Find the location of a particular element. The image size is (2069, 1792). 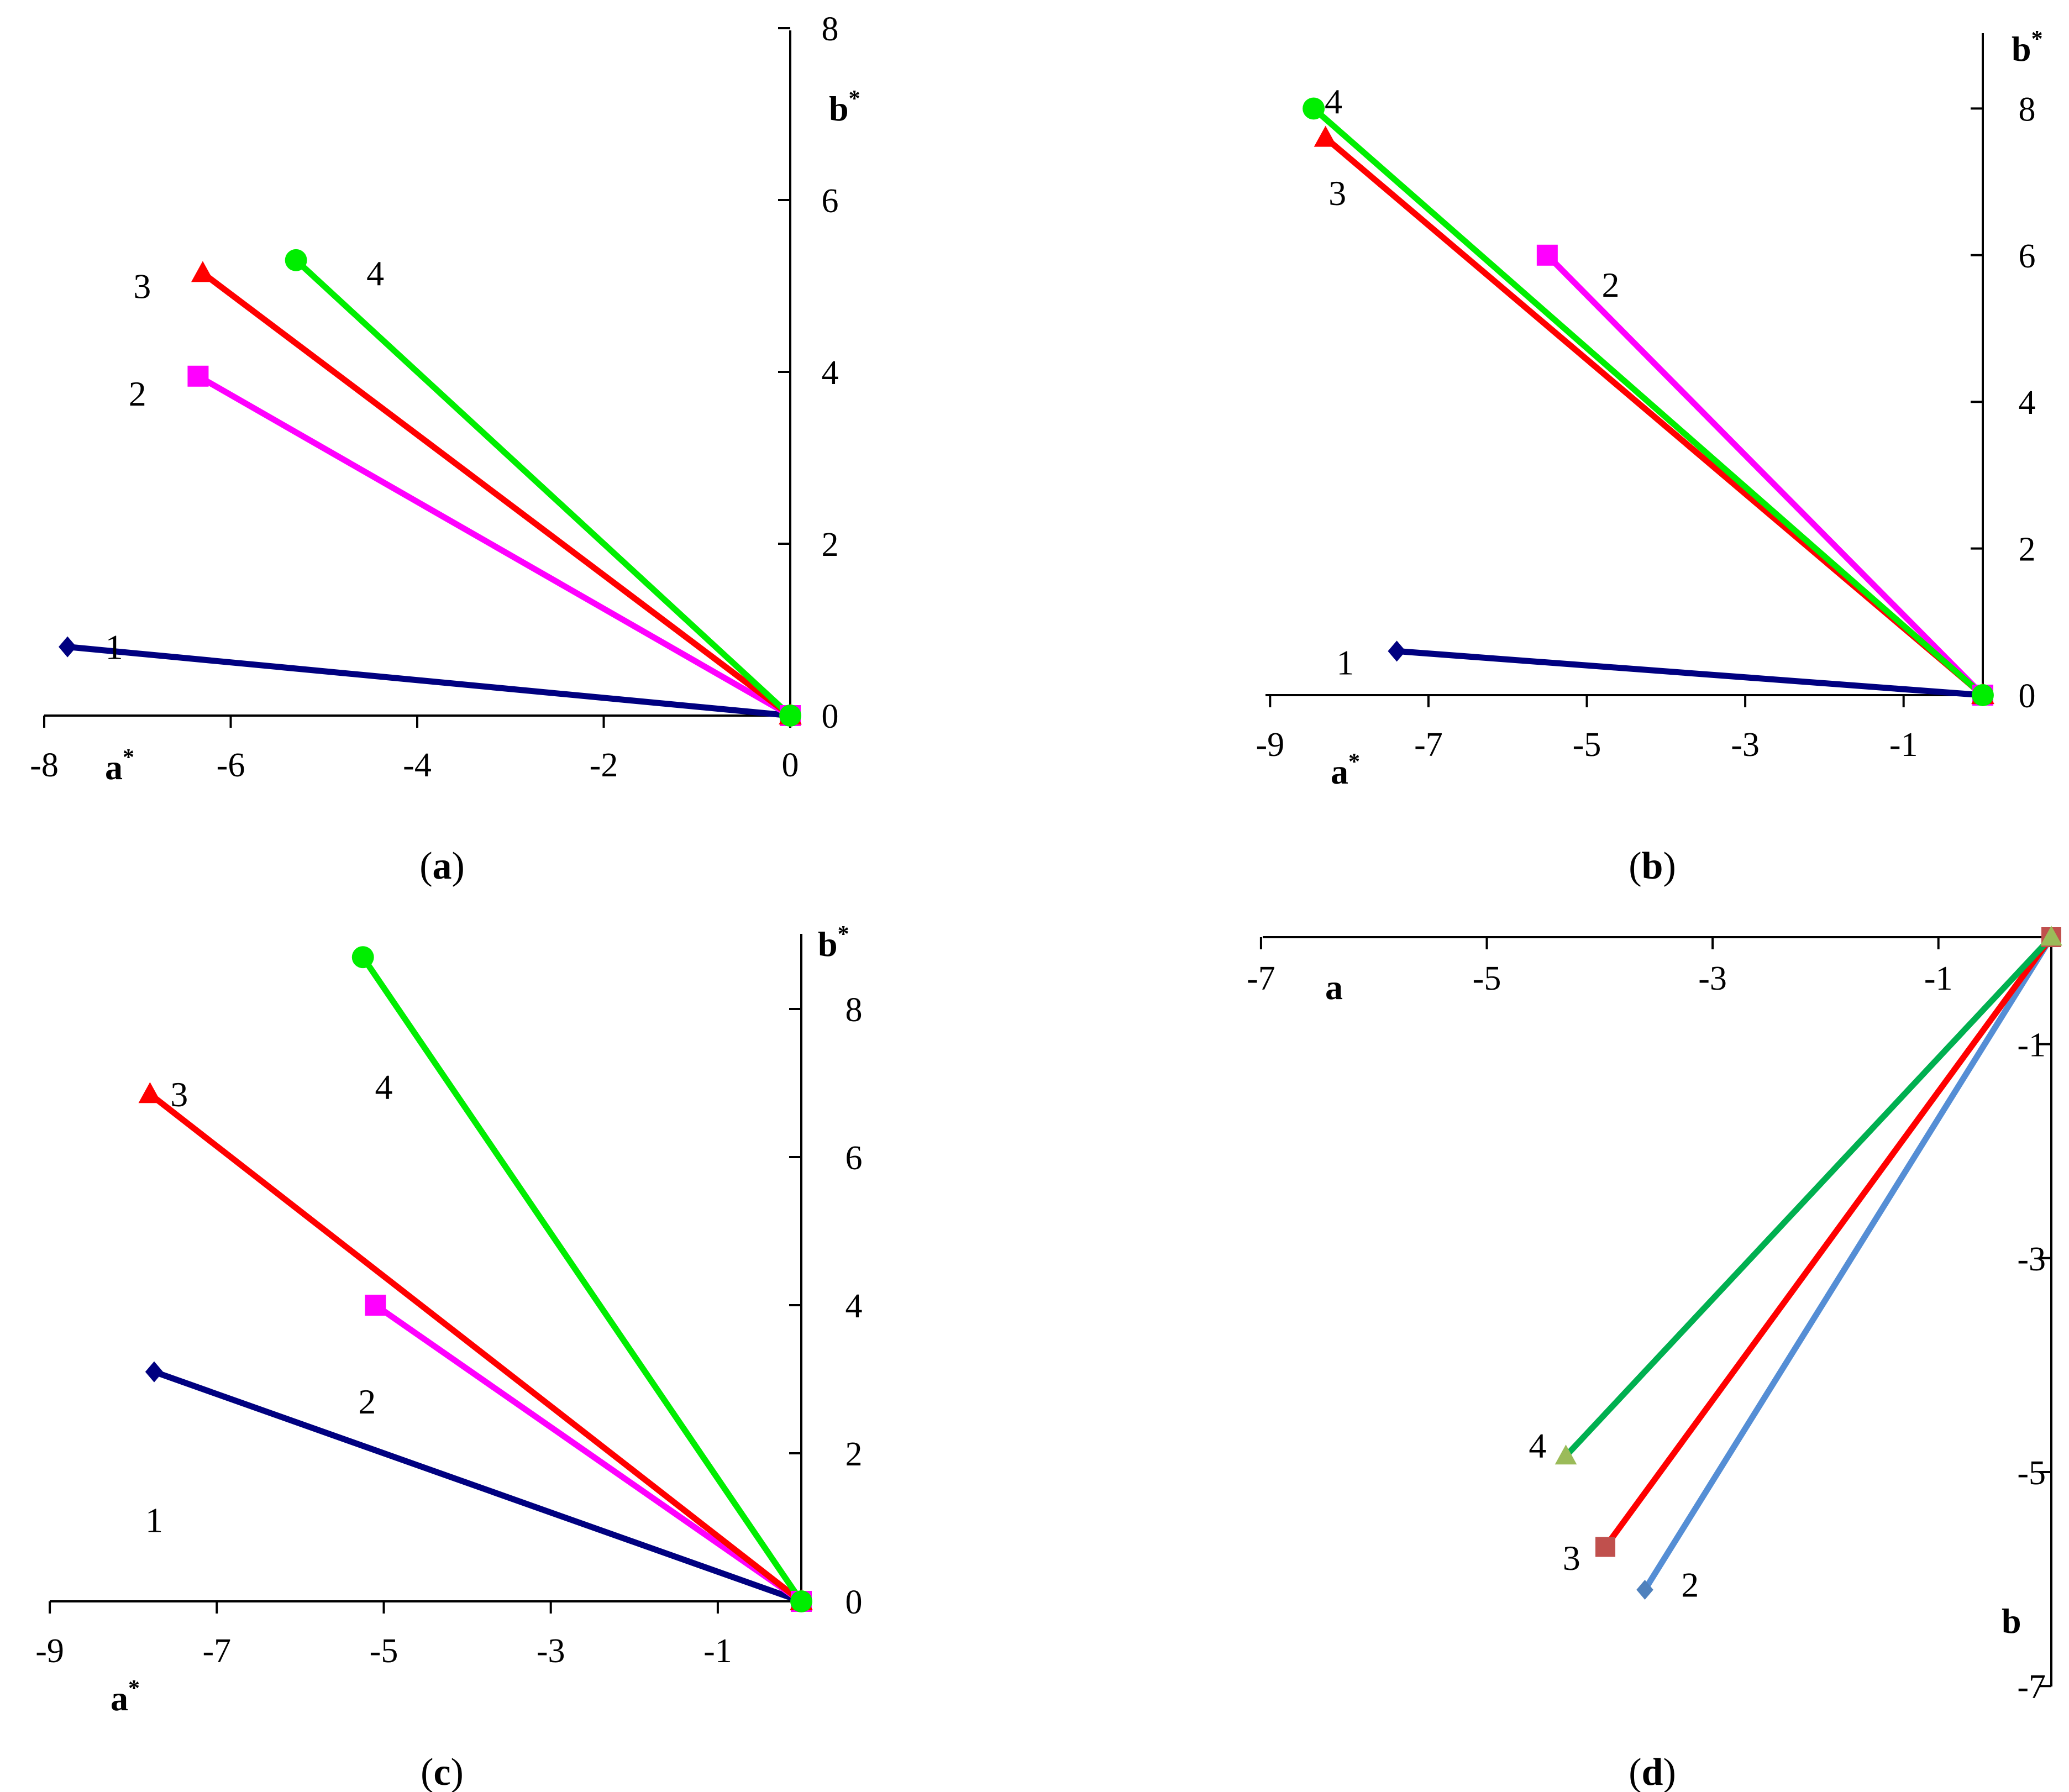

panel-a-series-2-line is located at coordinates (495, 546).